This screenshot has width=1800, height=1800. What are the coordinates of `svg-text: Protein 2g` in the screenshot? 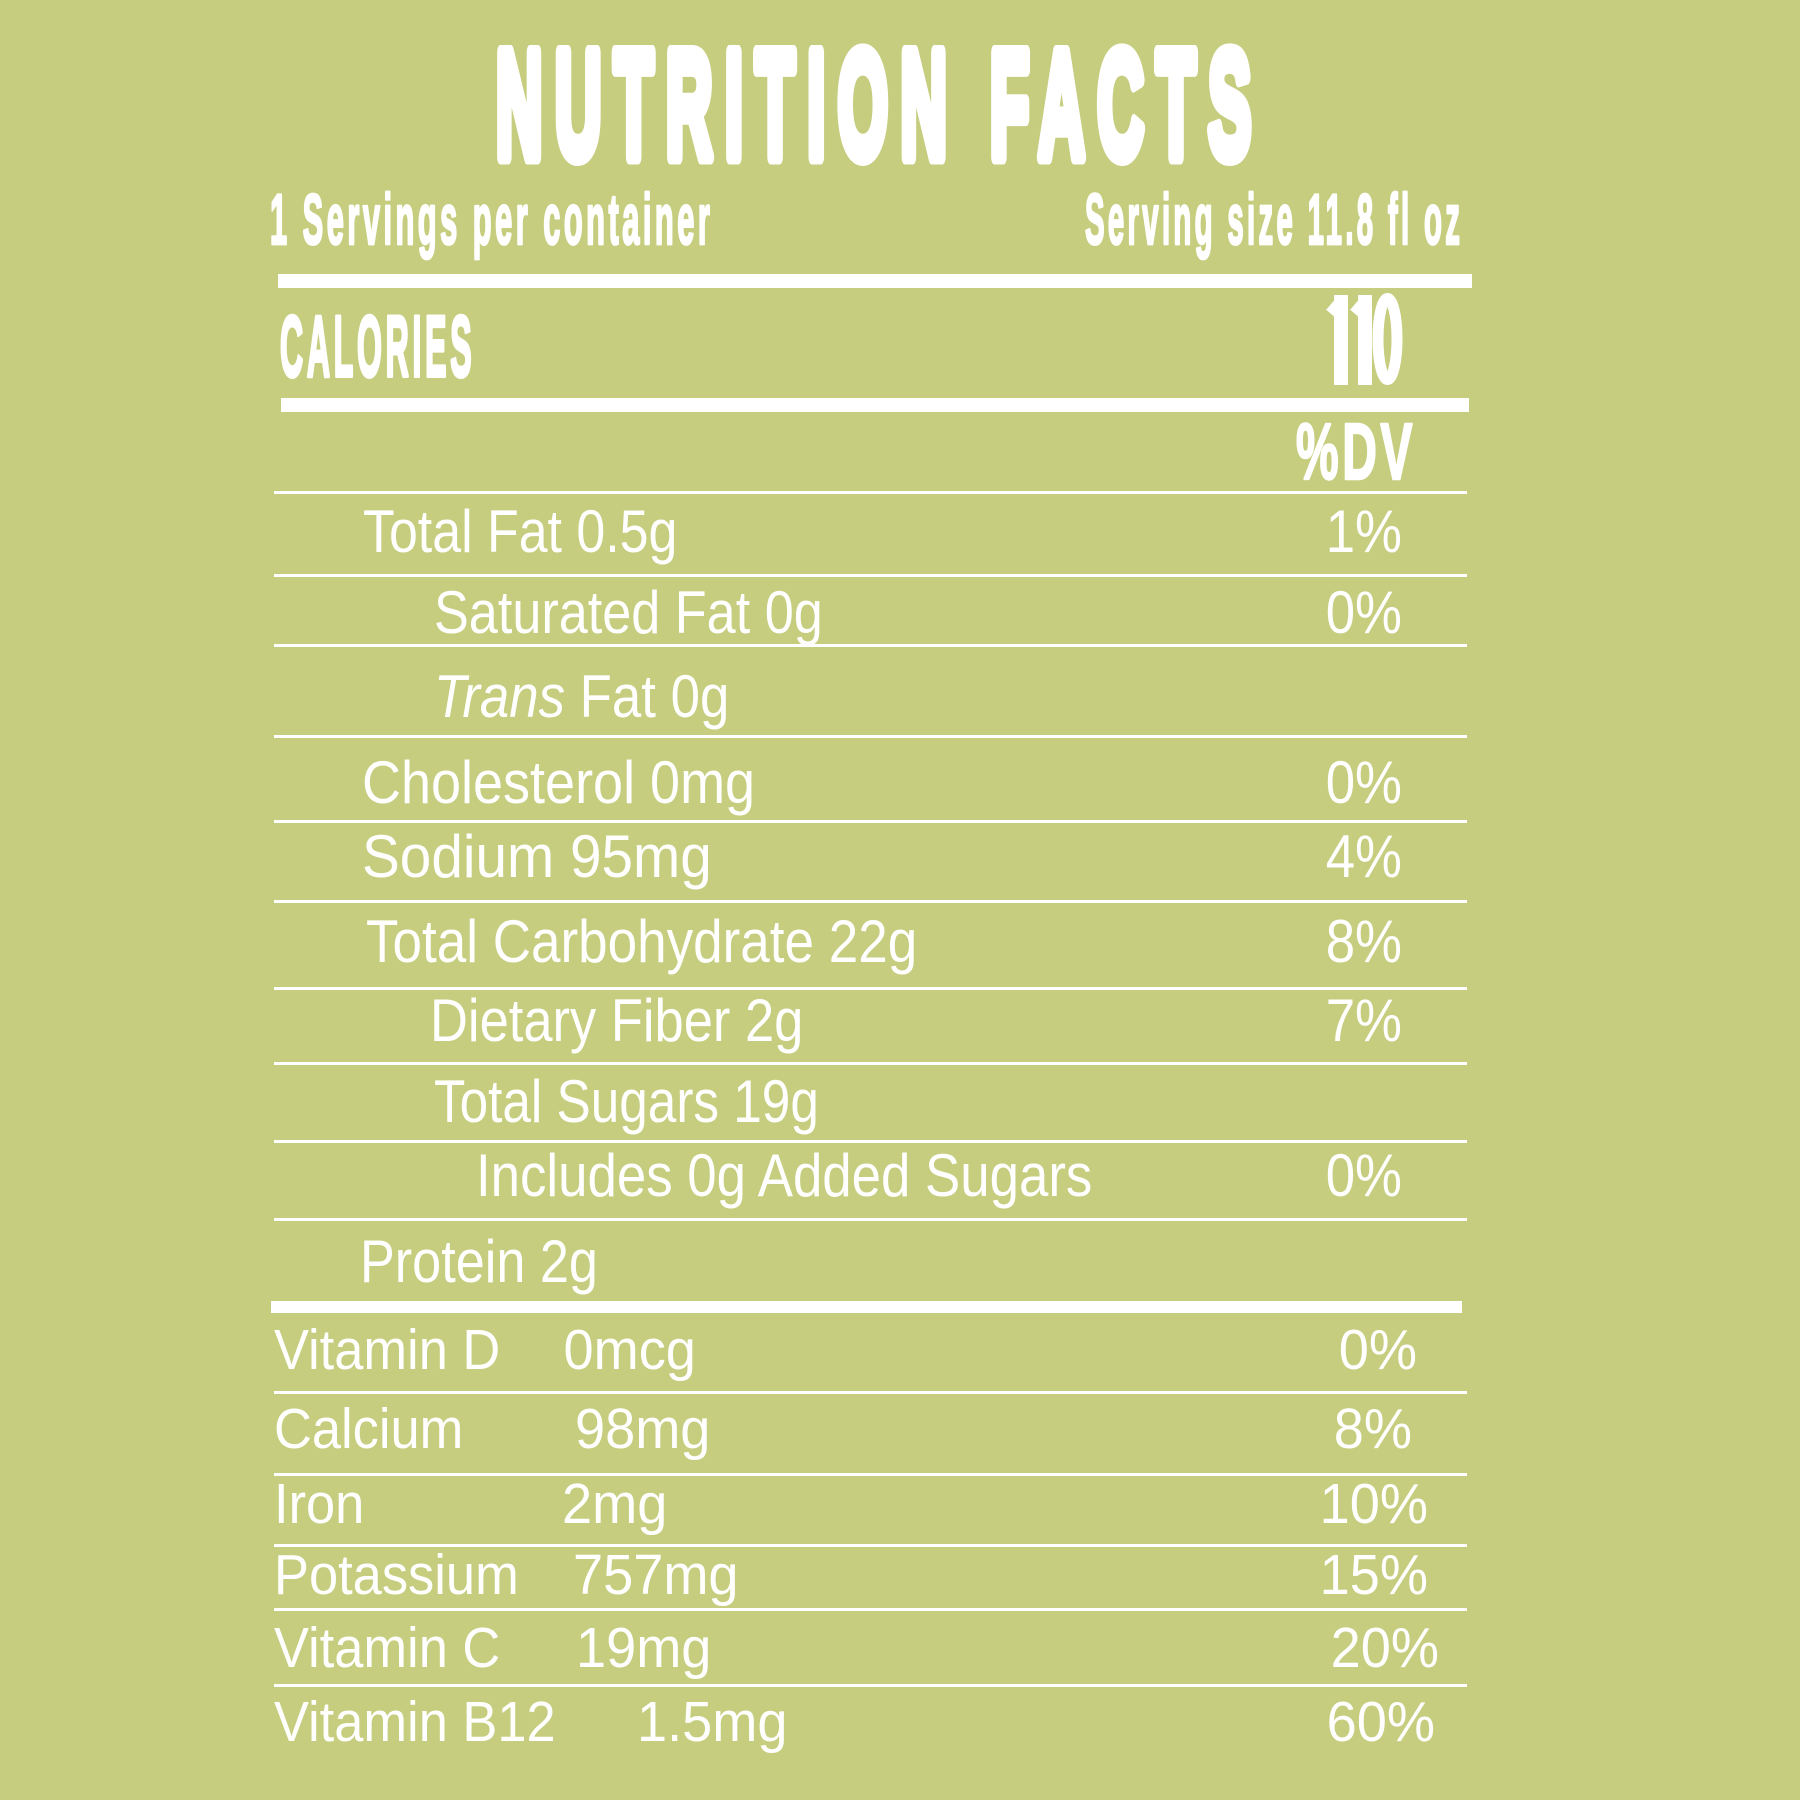 It's located at (479, 1261).